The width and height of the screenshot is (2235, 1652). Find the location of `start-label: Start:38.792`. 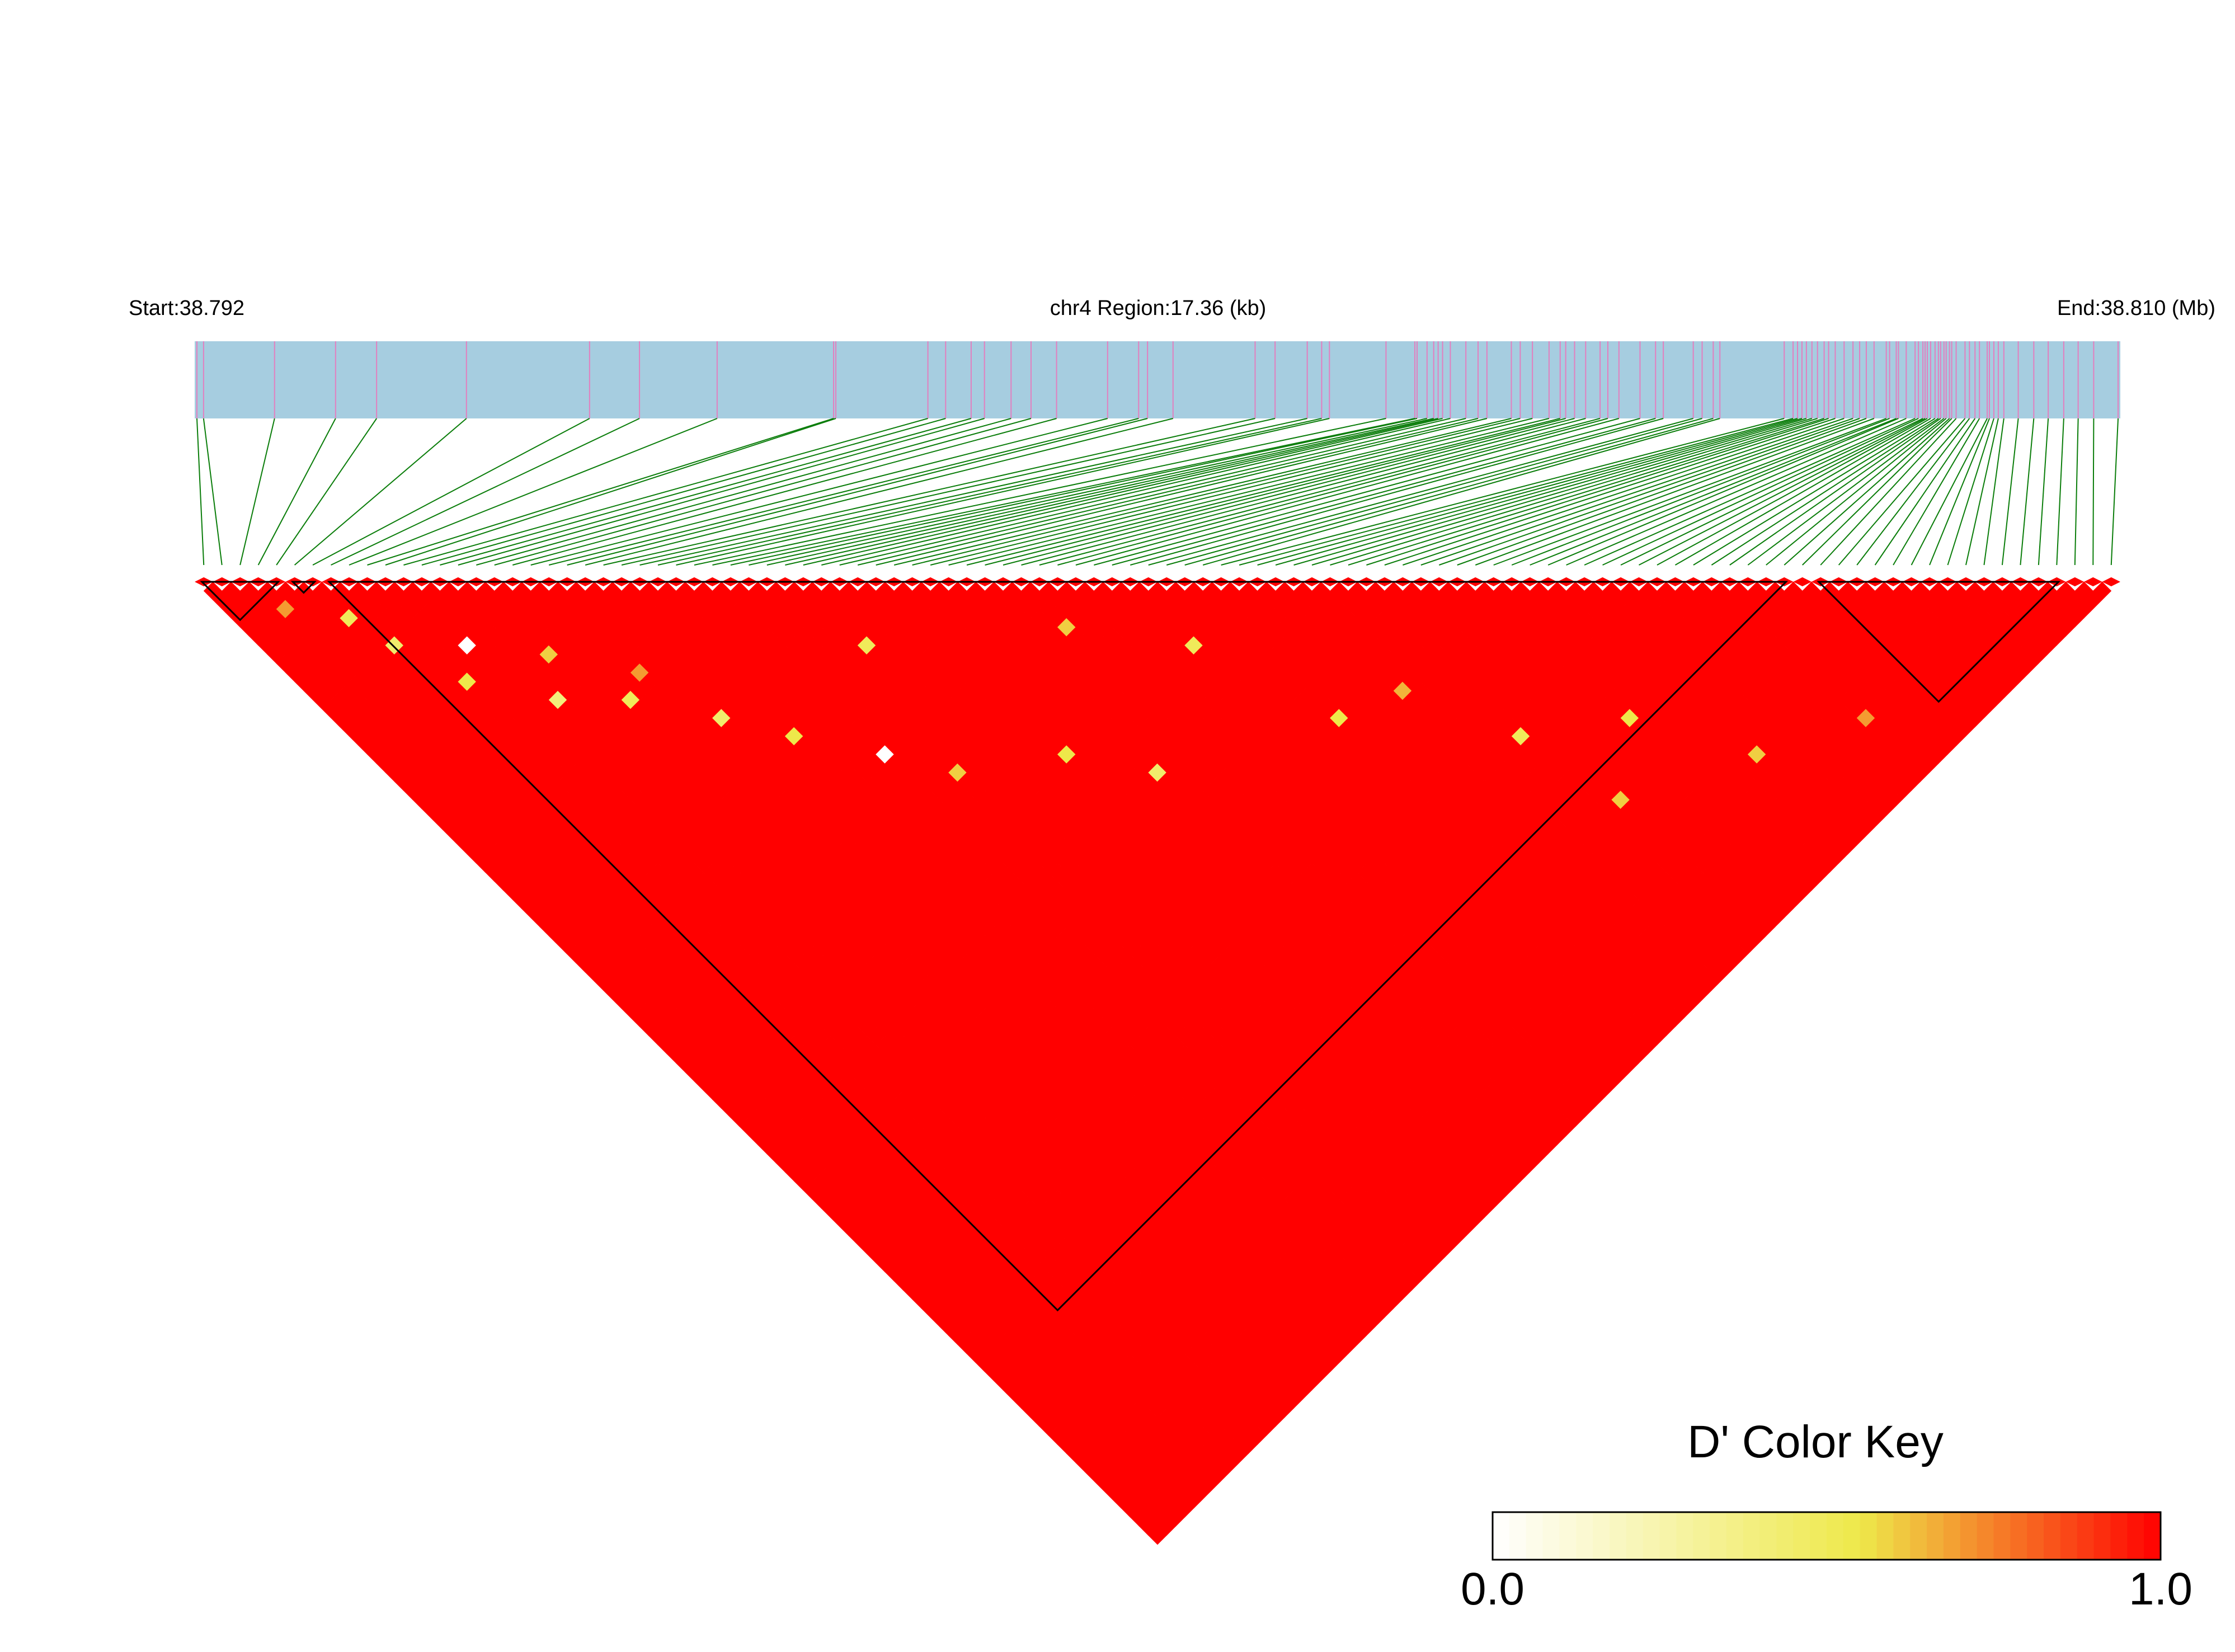

start-label: Start:38.792 is located at coordinates (186, 308).